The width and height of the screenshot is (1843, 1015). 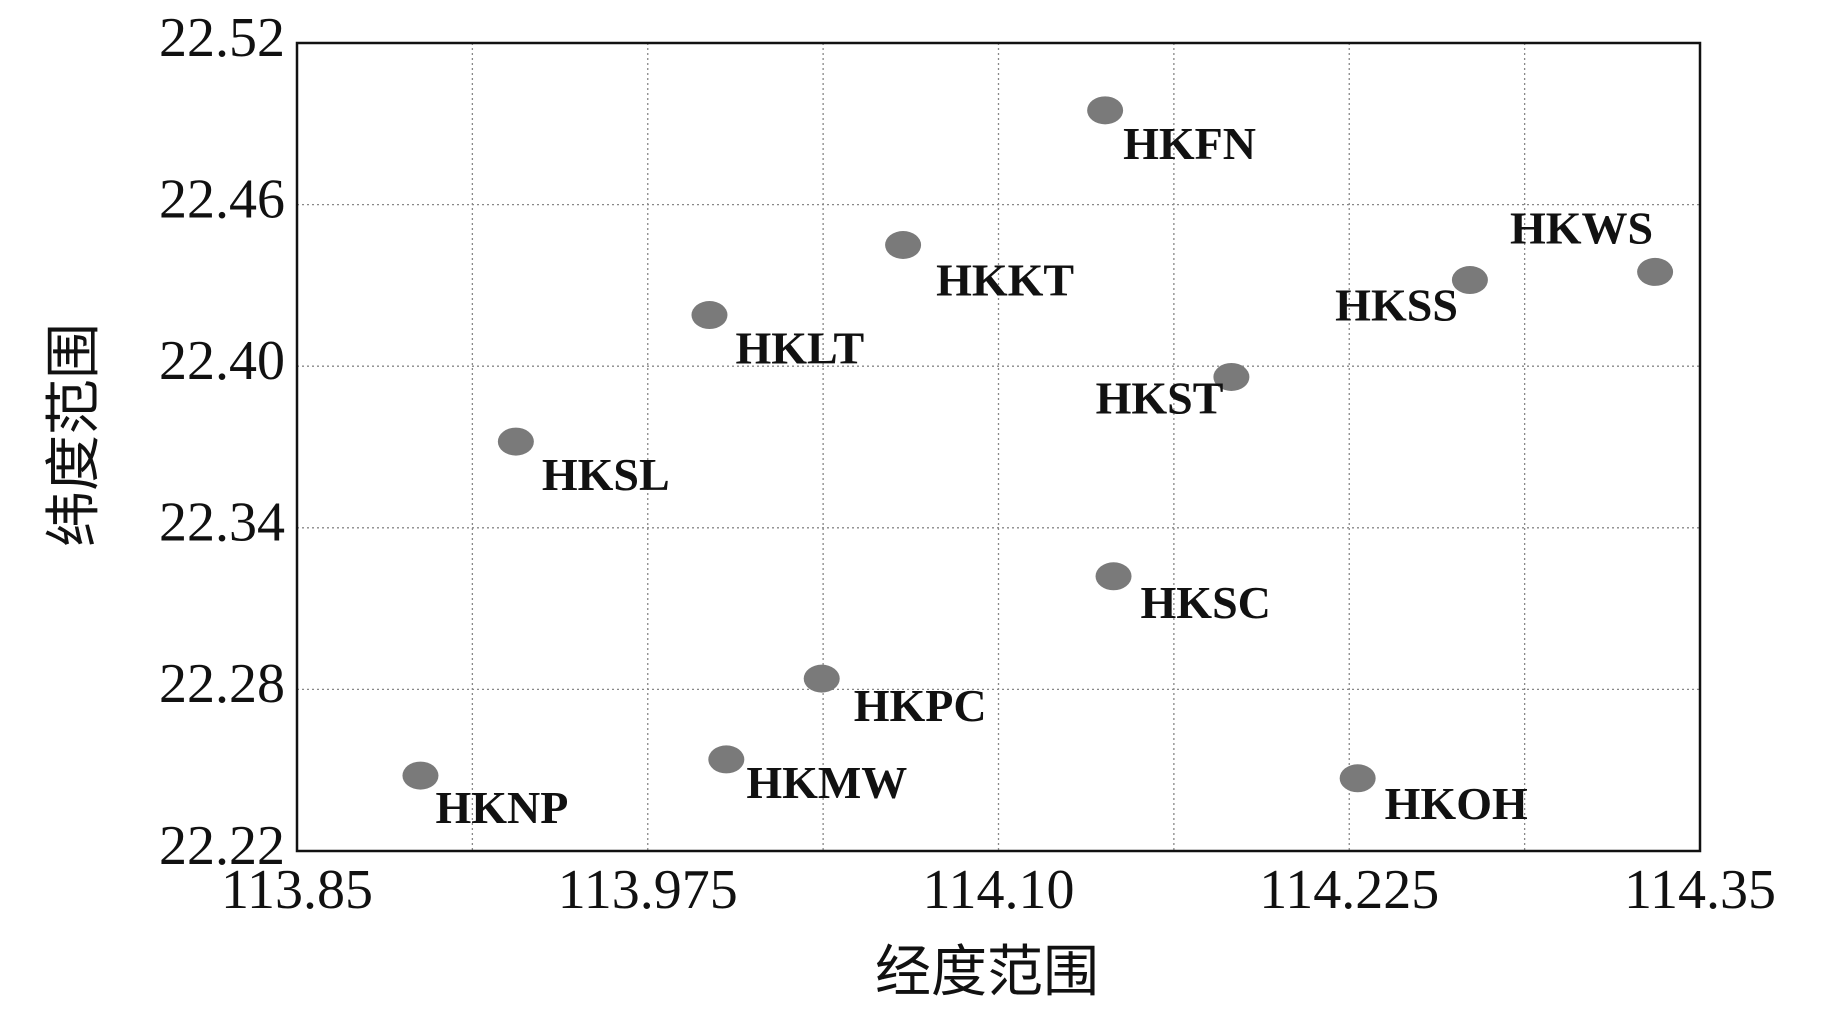 What do you see at coordinates (1349, 890) in the screenshot?
I see `x-tick-label: 114.225` at bounding box center [1349, 890].